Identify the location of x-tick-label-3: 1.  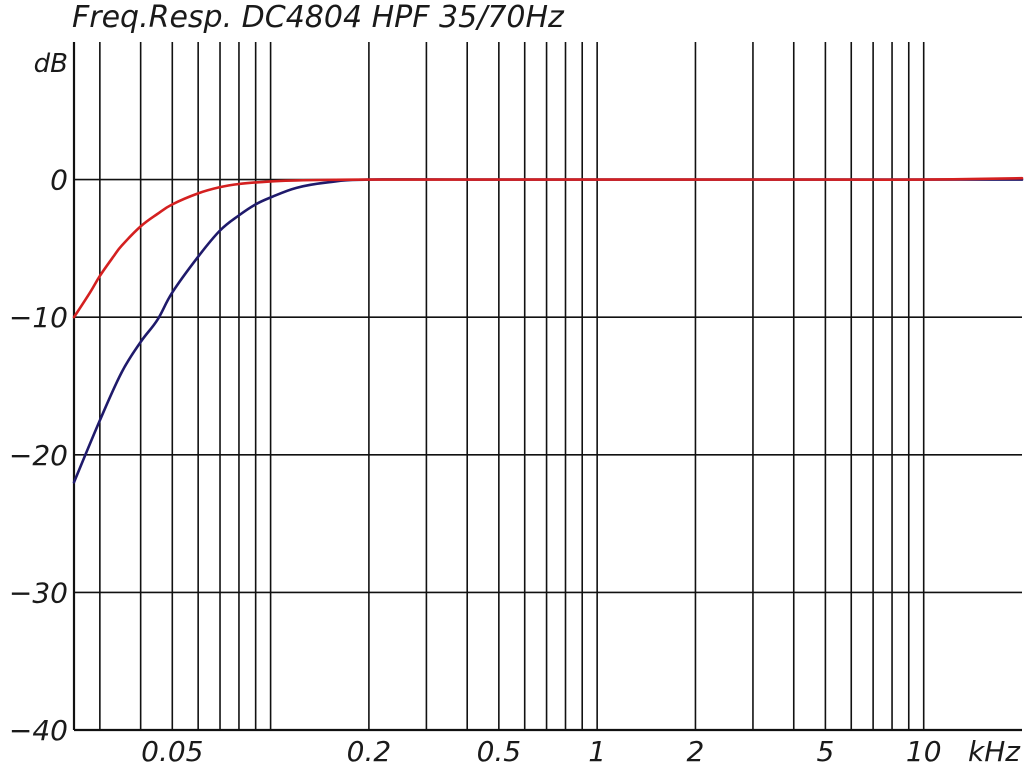
(597, 750).